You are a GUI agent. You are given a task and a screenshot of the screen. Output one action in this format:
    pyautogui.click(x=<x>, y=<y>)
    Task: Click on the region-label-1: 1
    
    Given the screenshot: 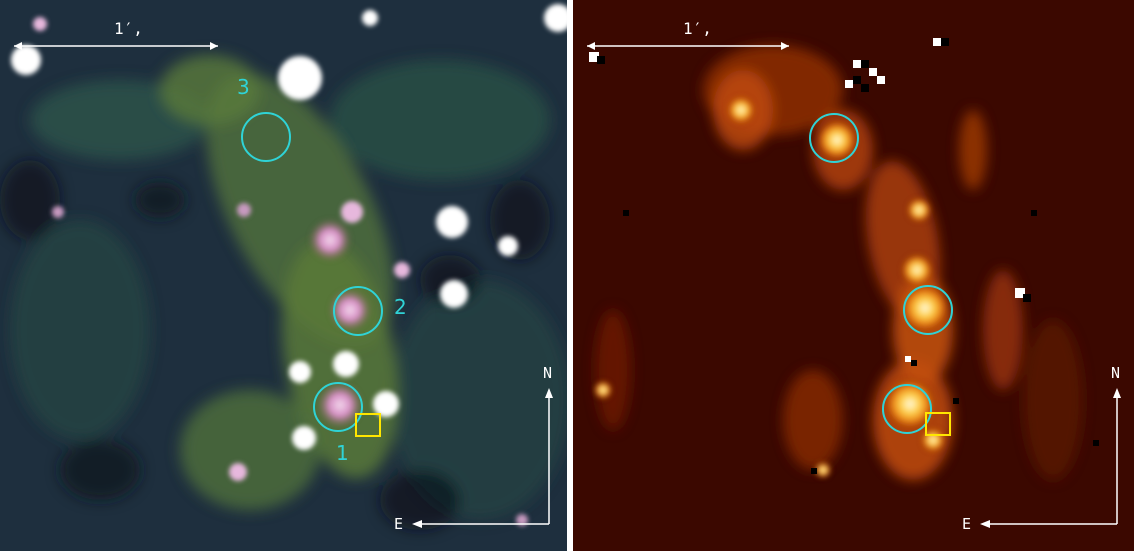 What is the action you would take?
    pyautogui.click(x=342, y=453)
    